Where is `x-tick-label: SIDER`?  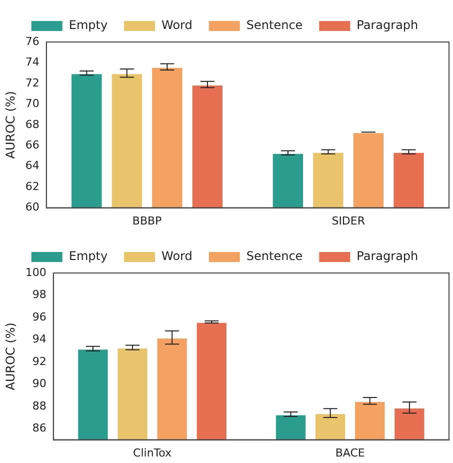
x-tick-label: SIDER is located at coordinates (349, 221).